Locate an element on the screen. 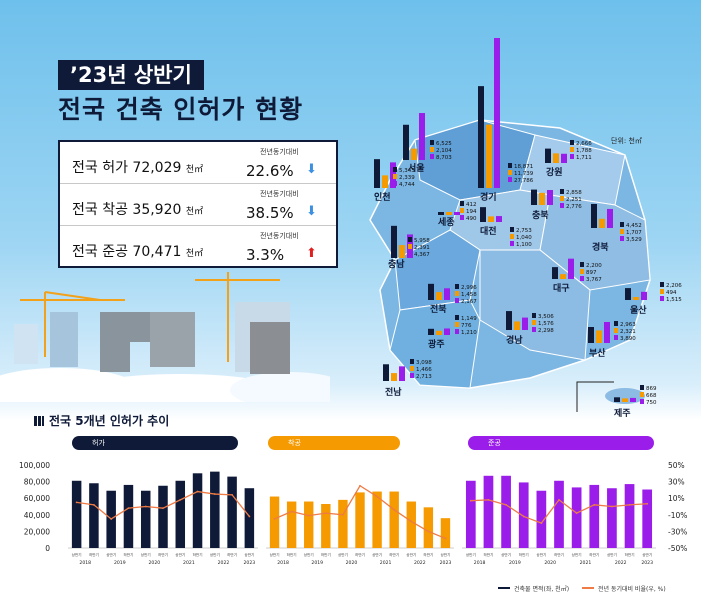 The height and width of the screenshot is (601, 701). title-line1: ’23년 상반기 is located at coordinates (131, 75).